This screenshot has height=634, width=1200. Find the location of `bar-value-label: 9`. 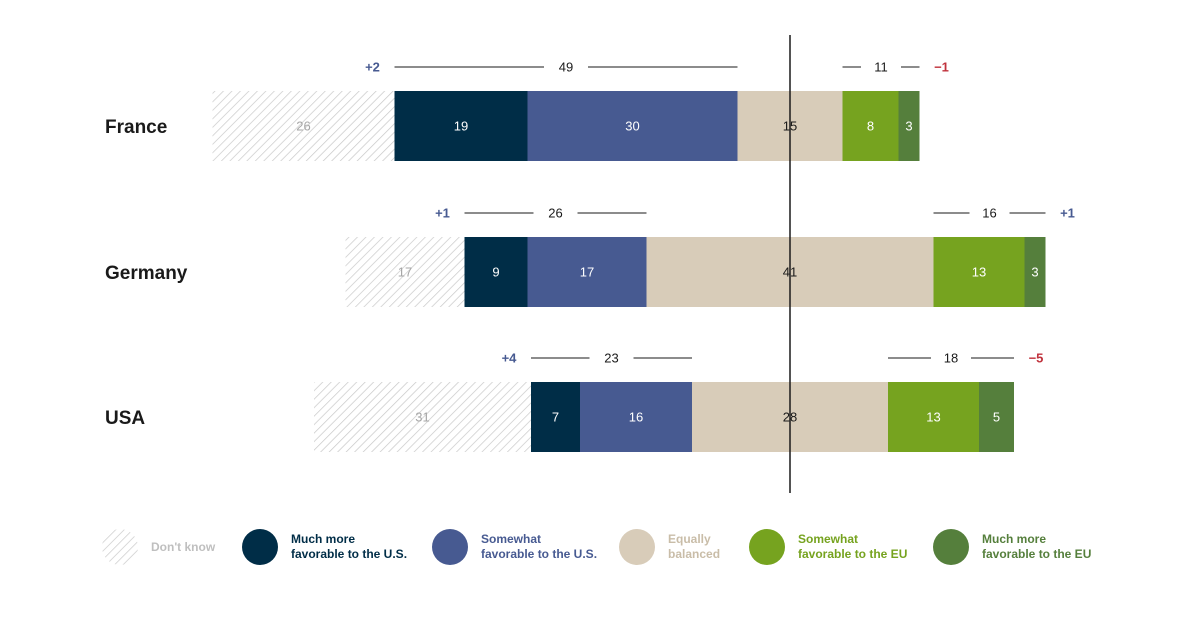

bar-value-label: 9 is located at coordinates (495, 271).